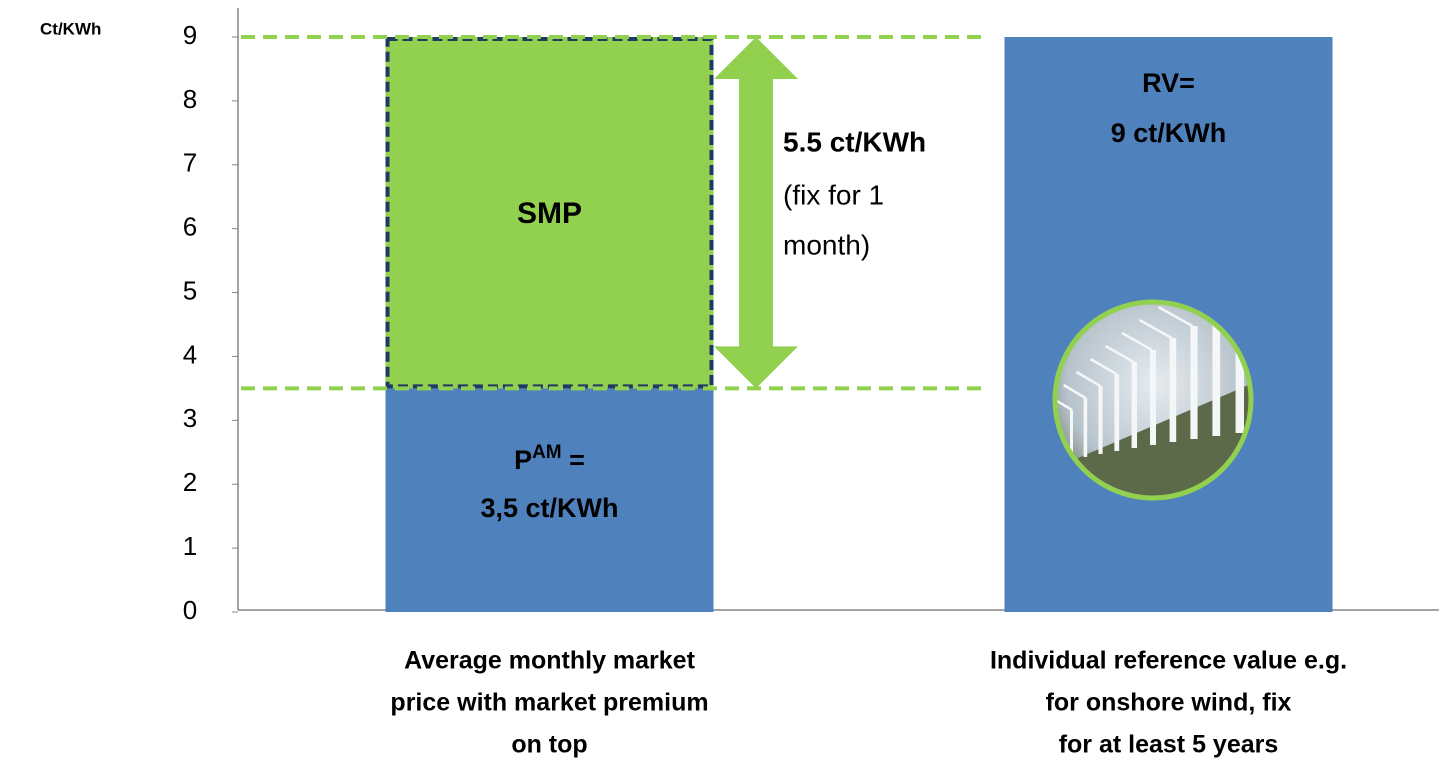  What do you see at coordinates (549, 745) in the screenshot?
I see `x-tick-label: on top` at bounding box center [549, 745].